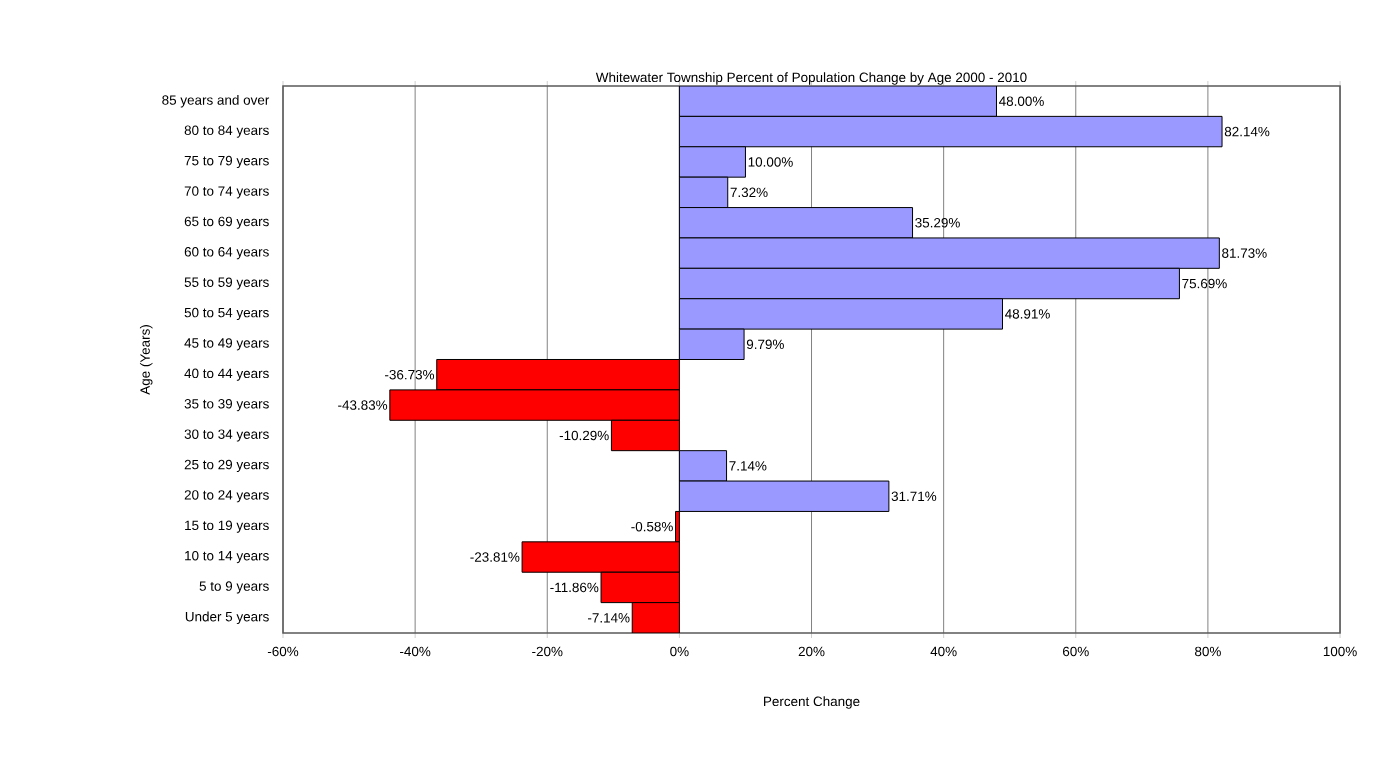  What do you see at coordinates (1244, 253) in the screenshot?
I see `data-label: 81.73%` at bounding box center [1244, 253].